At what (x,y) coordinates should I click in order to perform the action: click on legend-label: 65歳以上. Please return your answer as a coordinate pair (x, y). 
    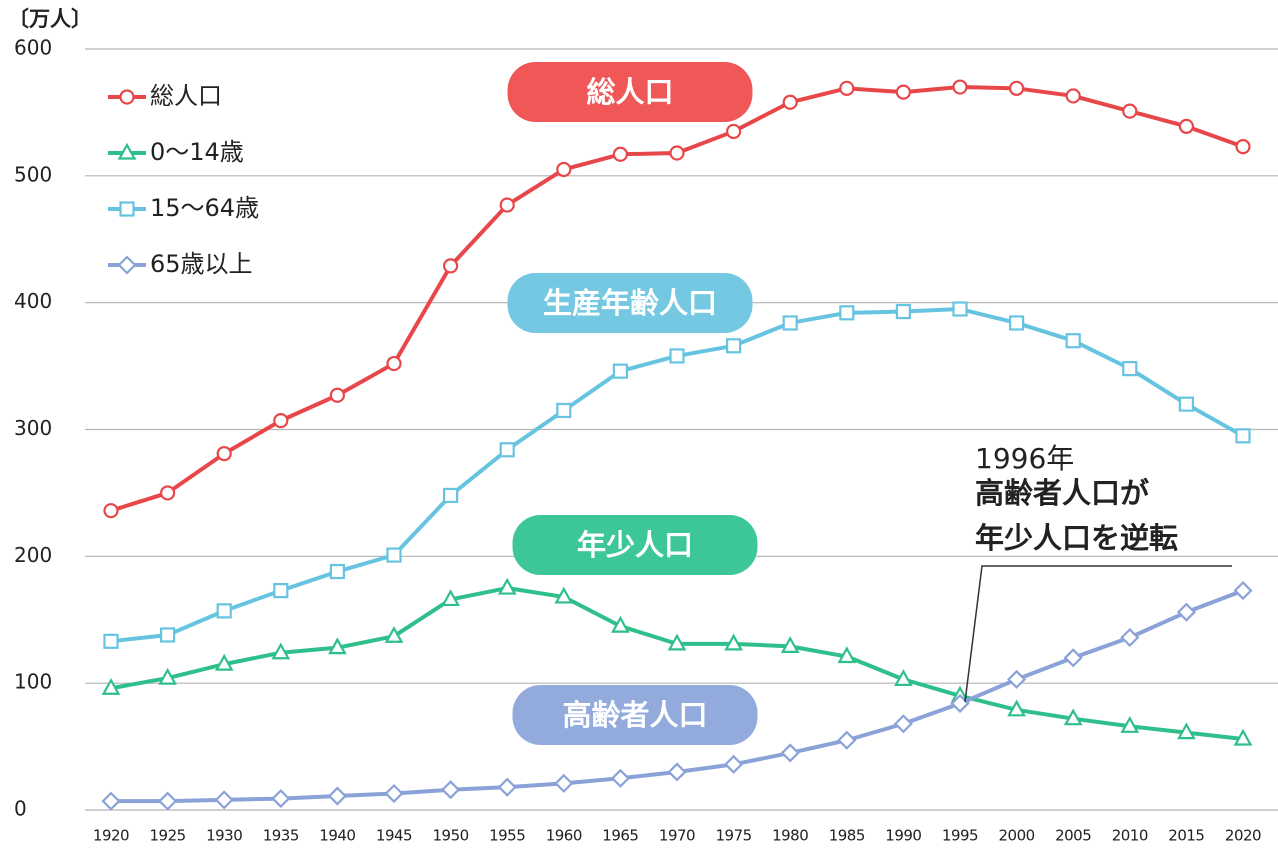
    Looking at the image, I should click on (201, 264).